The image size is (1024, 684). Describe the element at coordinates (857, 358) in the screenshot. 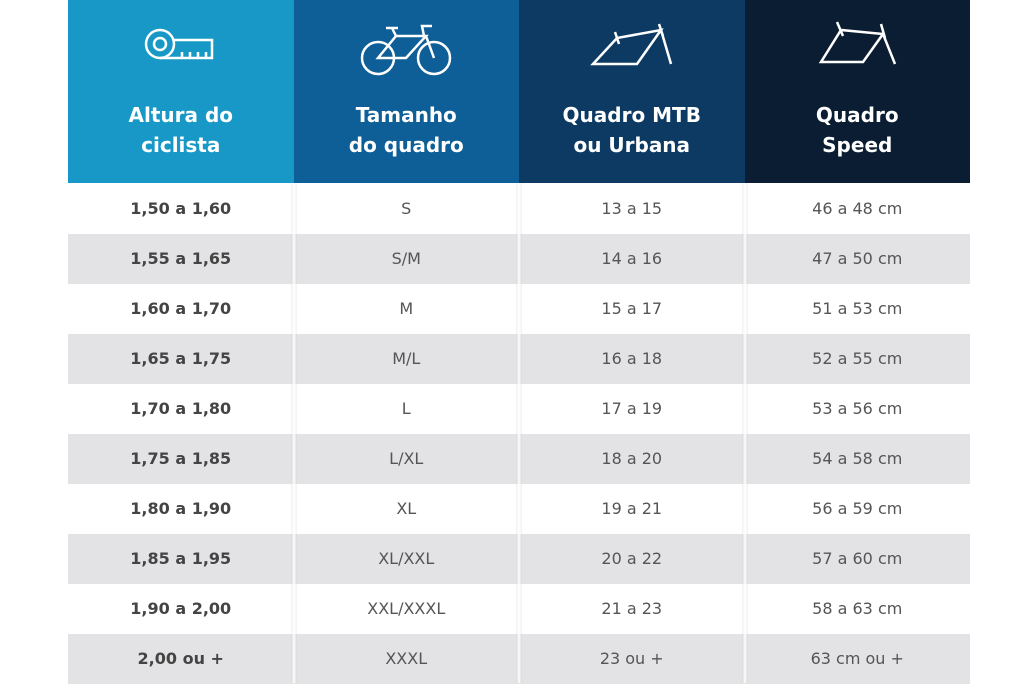

I see `table-cell: 52 a 55 cm` at that location.